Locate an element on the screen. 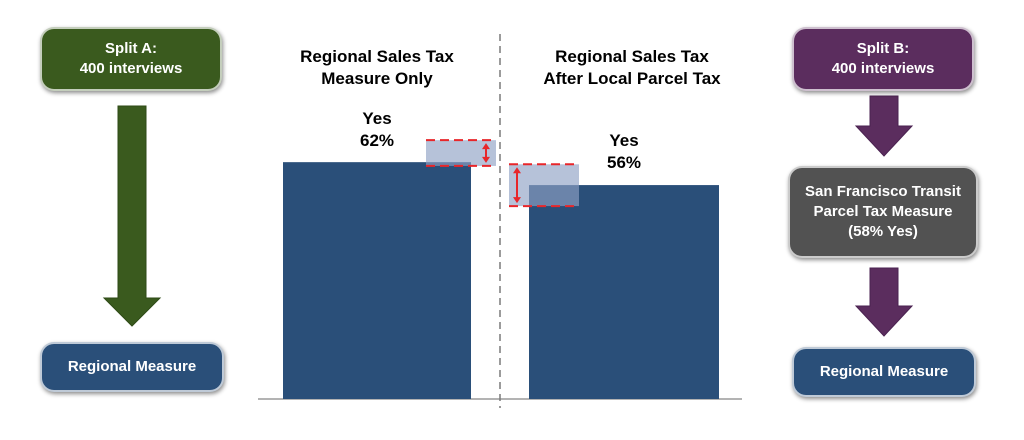 This screenshot has width=1024, height=440. split-b-down-arrow-bottom is located at coordinates (884, 302).